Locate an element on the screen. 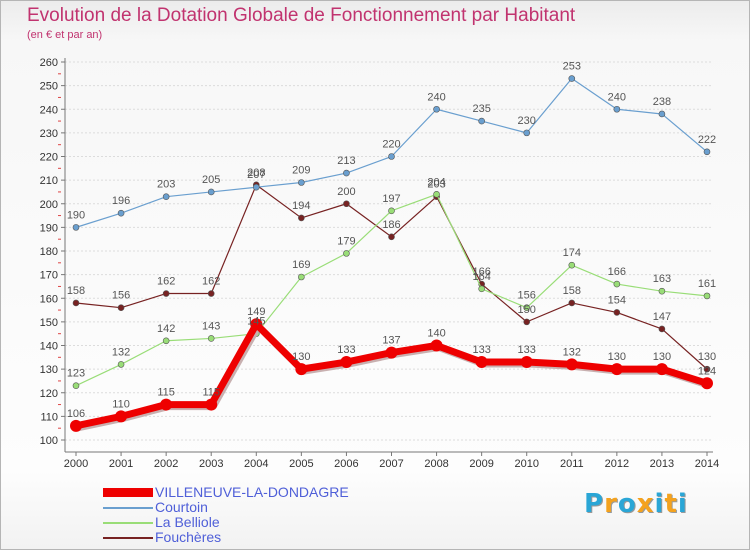 Image resolution: width=750 pixels, height=550 pixels. data-label: 147 is located at coordinates (662, 317).